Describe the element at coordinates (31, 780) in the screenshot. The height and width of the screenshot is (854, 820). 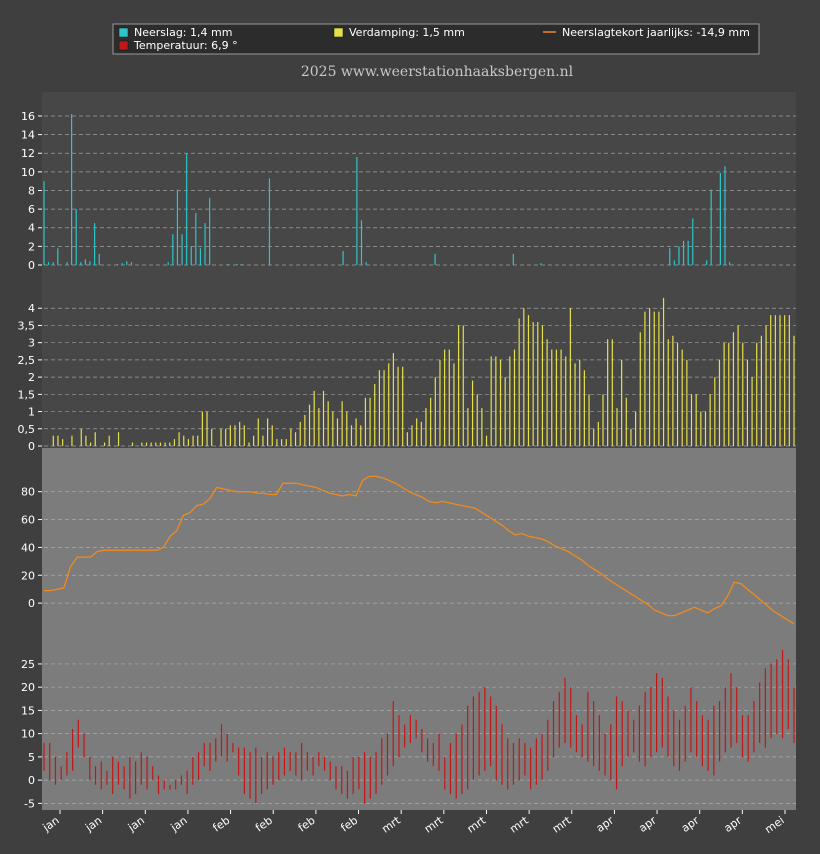
I see `ytick-label-temp: 0` at that location.